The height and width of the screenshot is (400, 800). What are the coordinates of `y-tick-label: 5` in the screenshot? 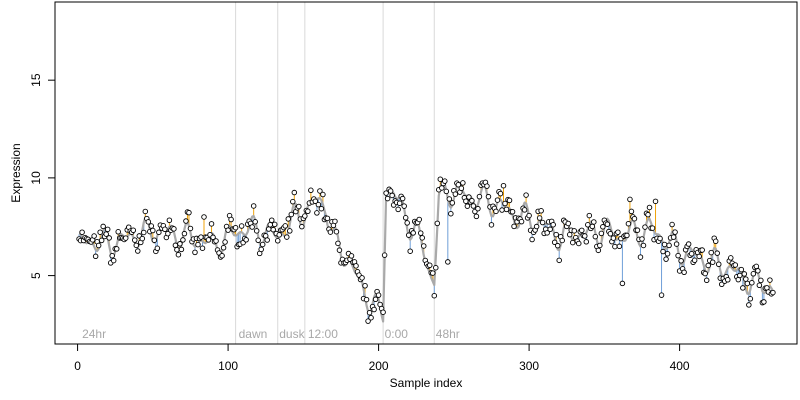 It's located at (36, 275).